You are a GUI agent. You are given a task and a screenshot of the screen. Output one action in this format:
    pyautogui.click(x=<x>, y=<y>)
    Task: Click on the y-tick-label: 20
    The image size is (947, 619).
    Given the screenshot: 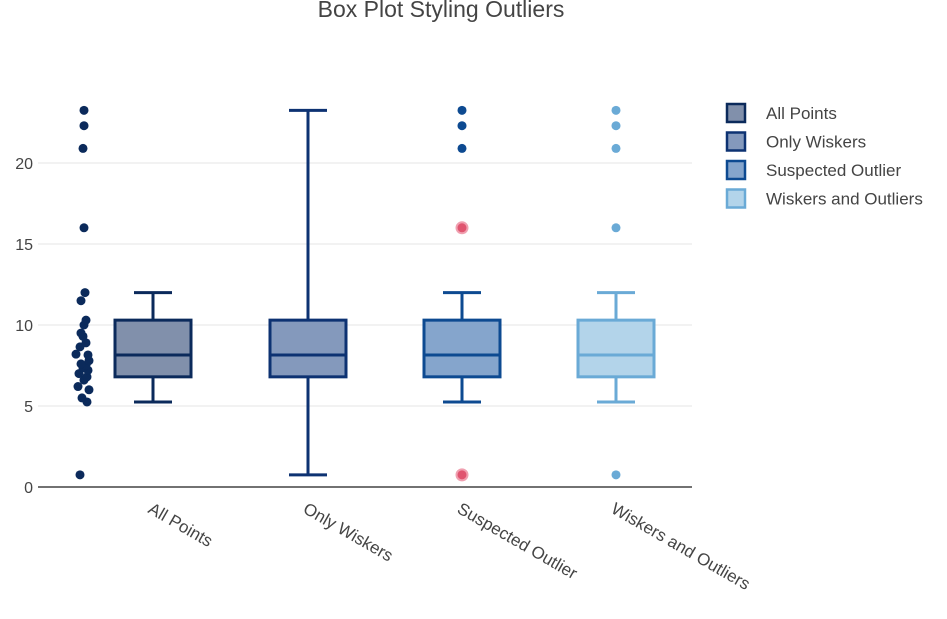 What is the action you would take?
    pyautogui.click(x=24, y=164)
    